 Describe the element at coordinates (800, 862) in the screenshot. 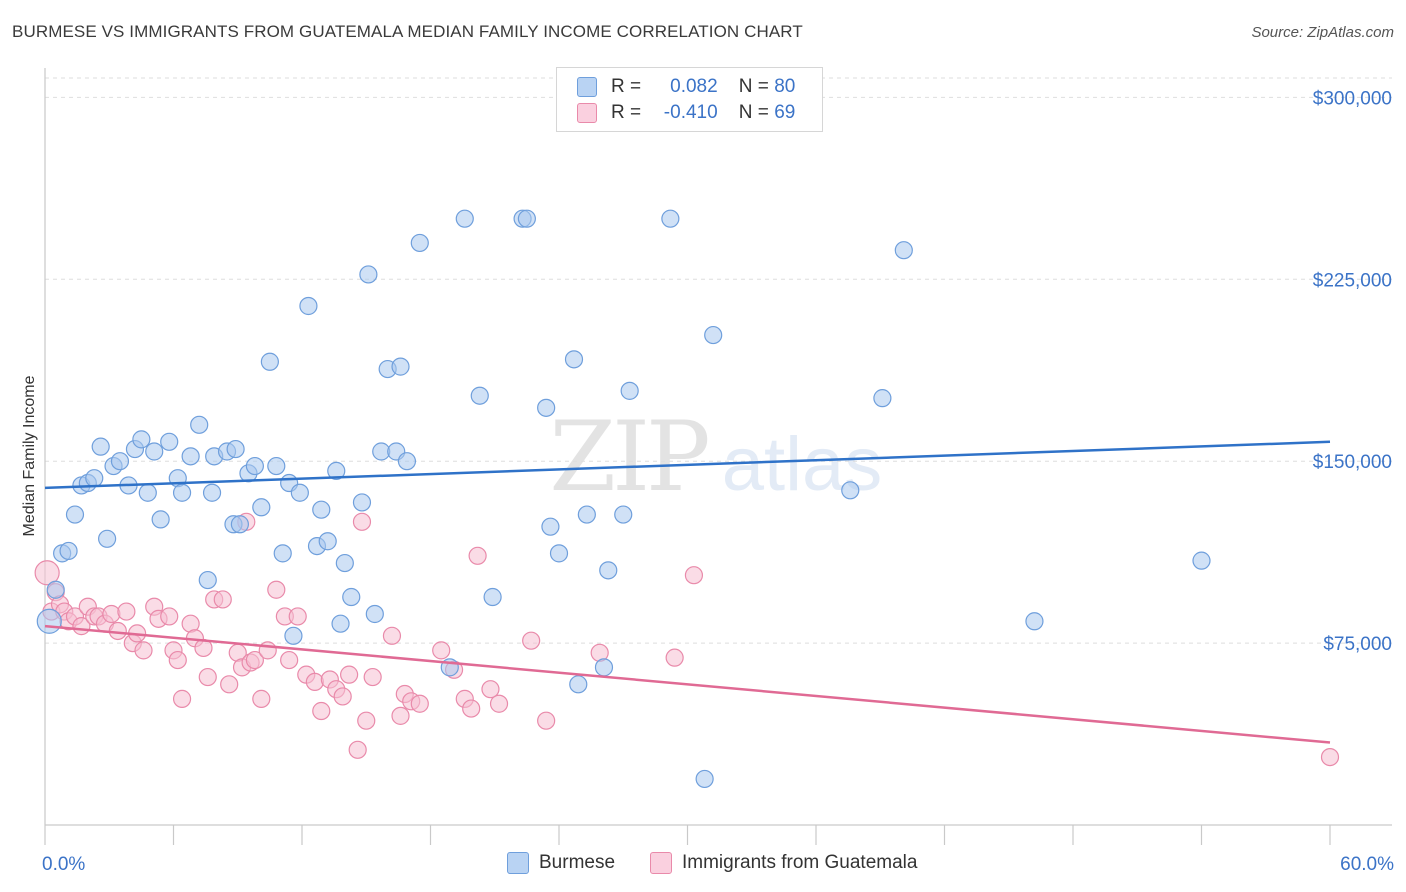

I see `guatemala-legend-label: Immigrants from Guatemala` at that location.